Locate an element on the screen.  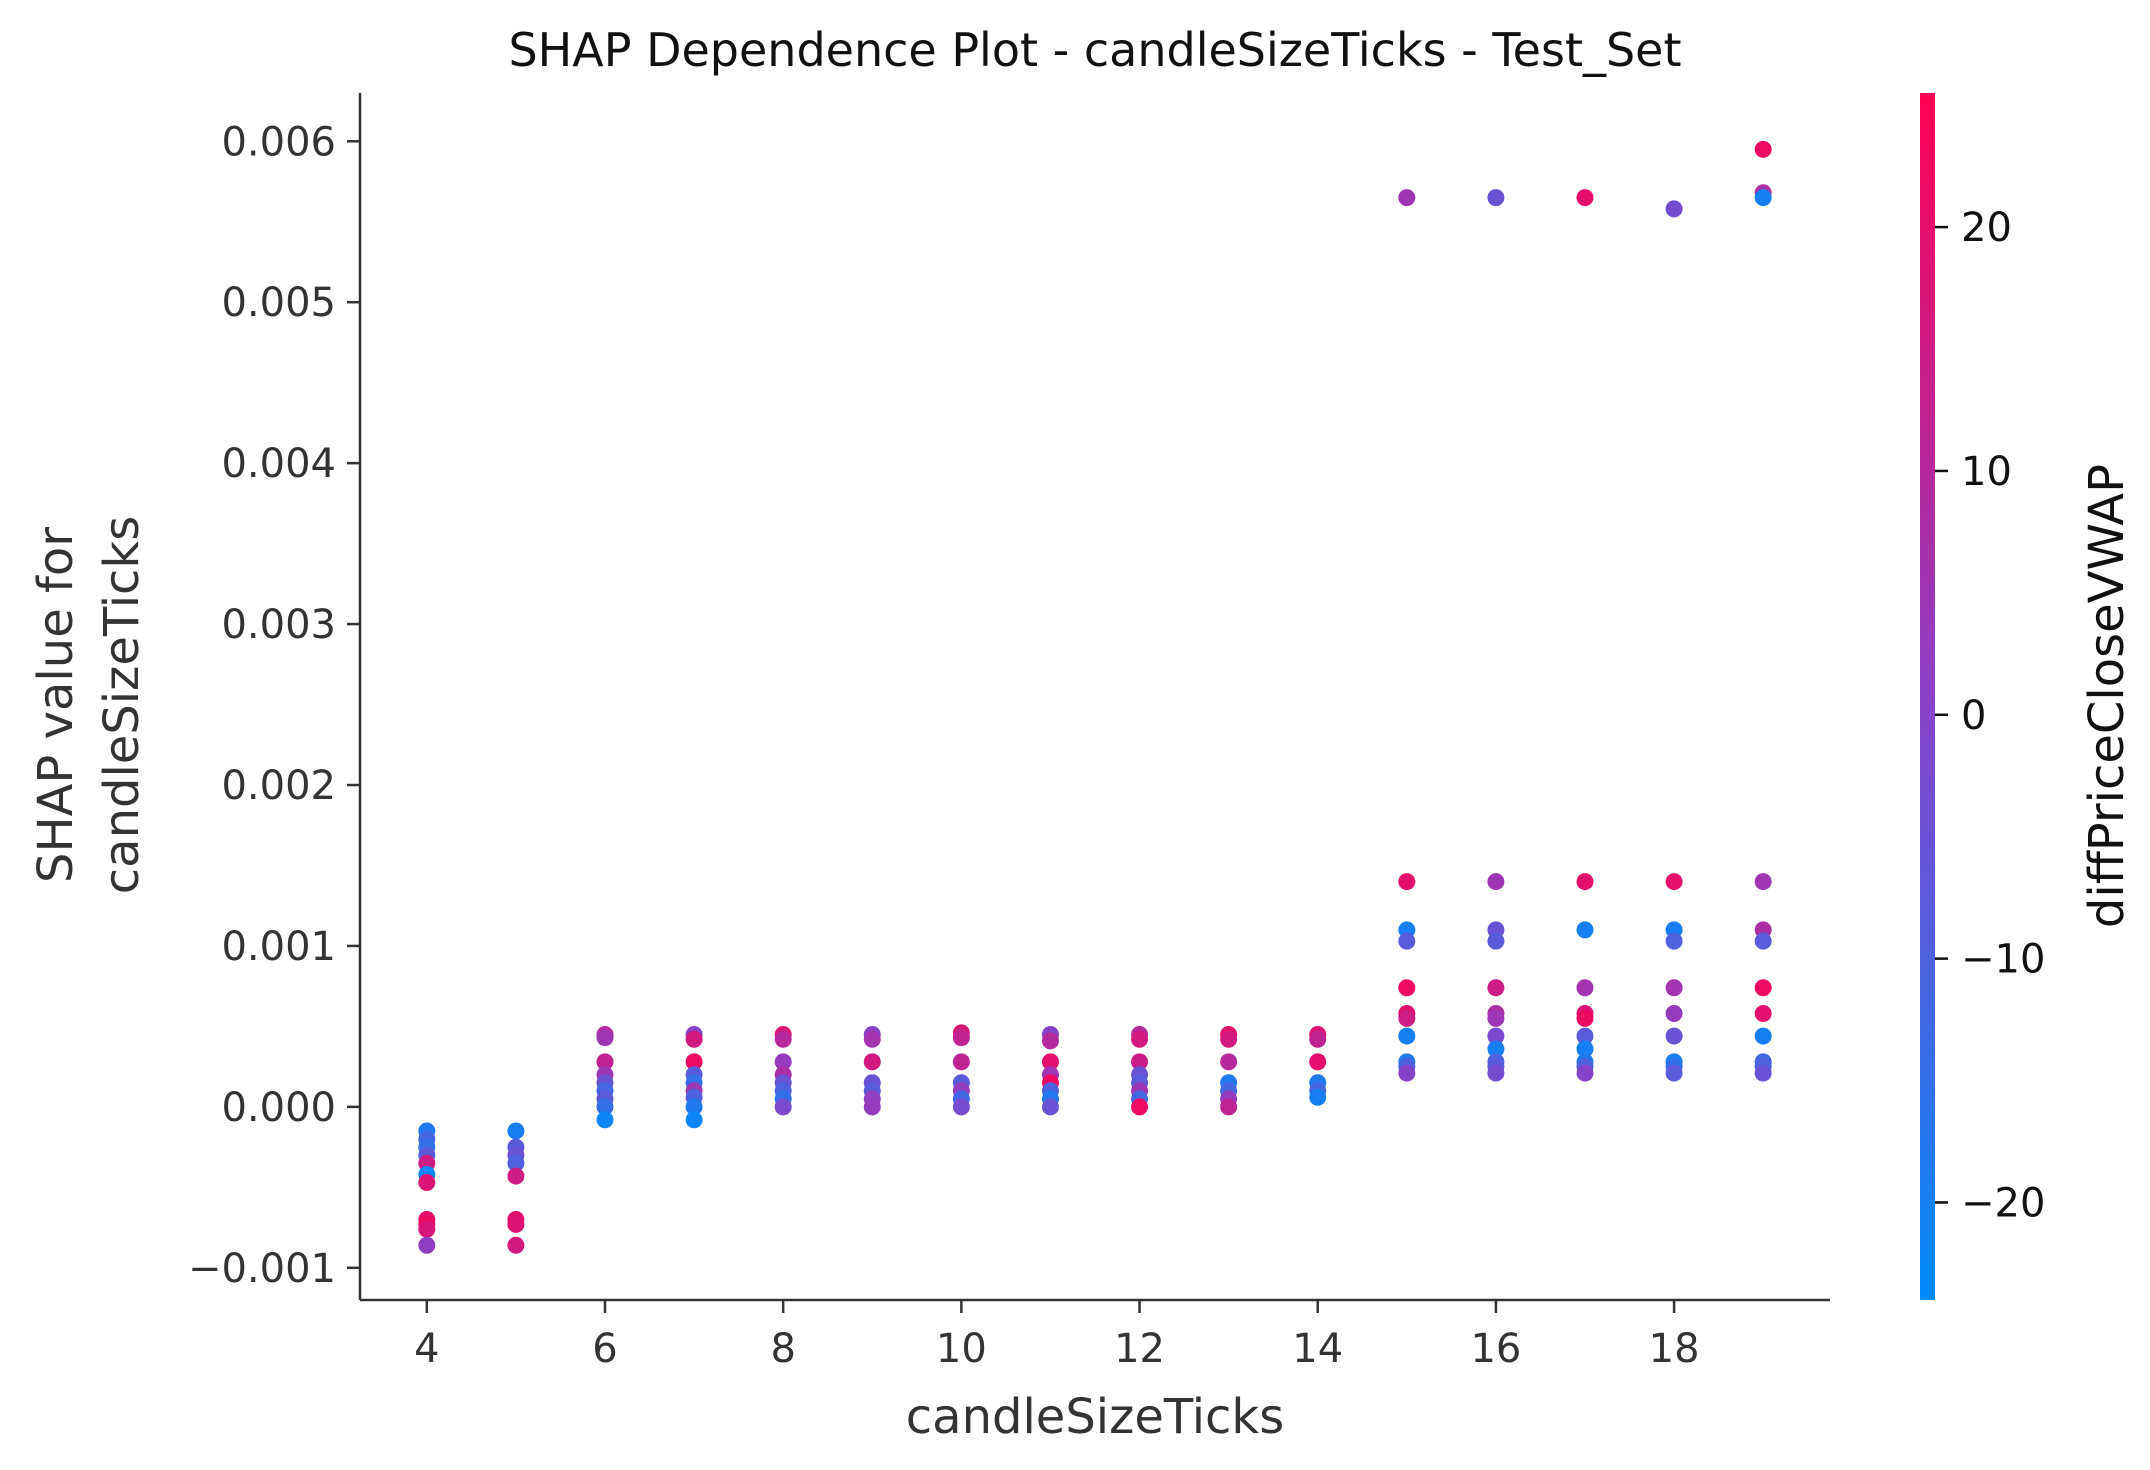
y-axis-label-line-2: candleSizeTicks is located at coordinates (122, 705).